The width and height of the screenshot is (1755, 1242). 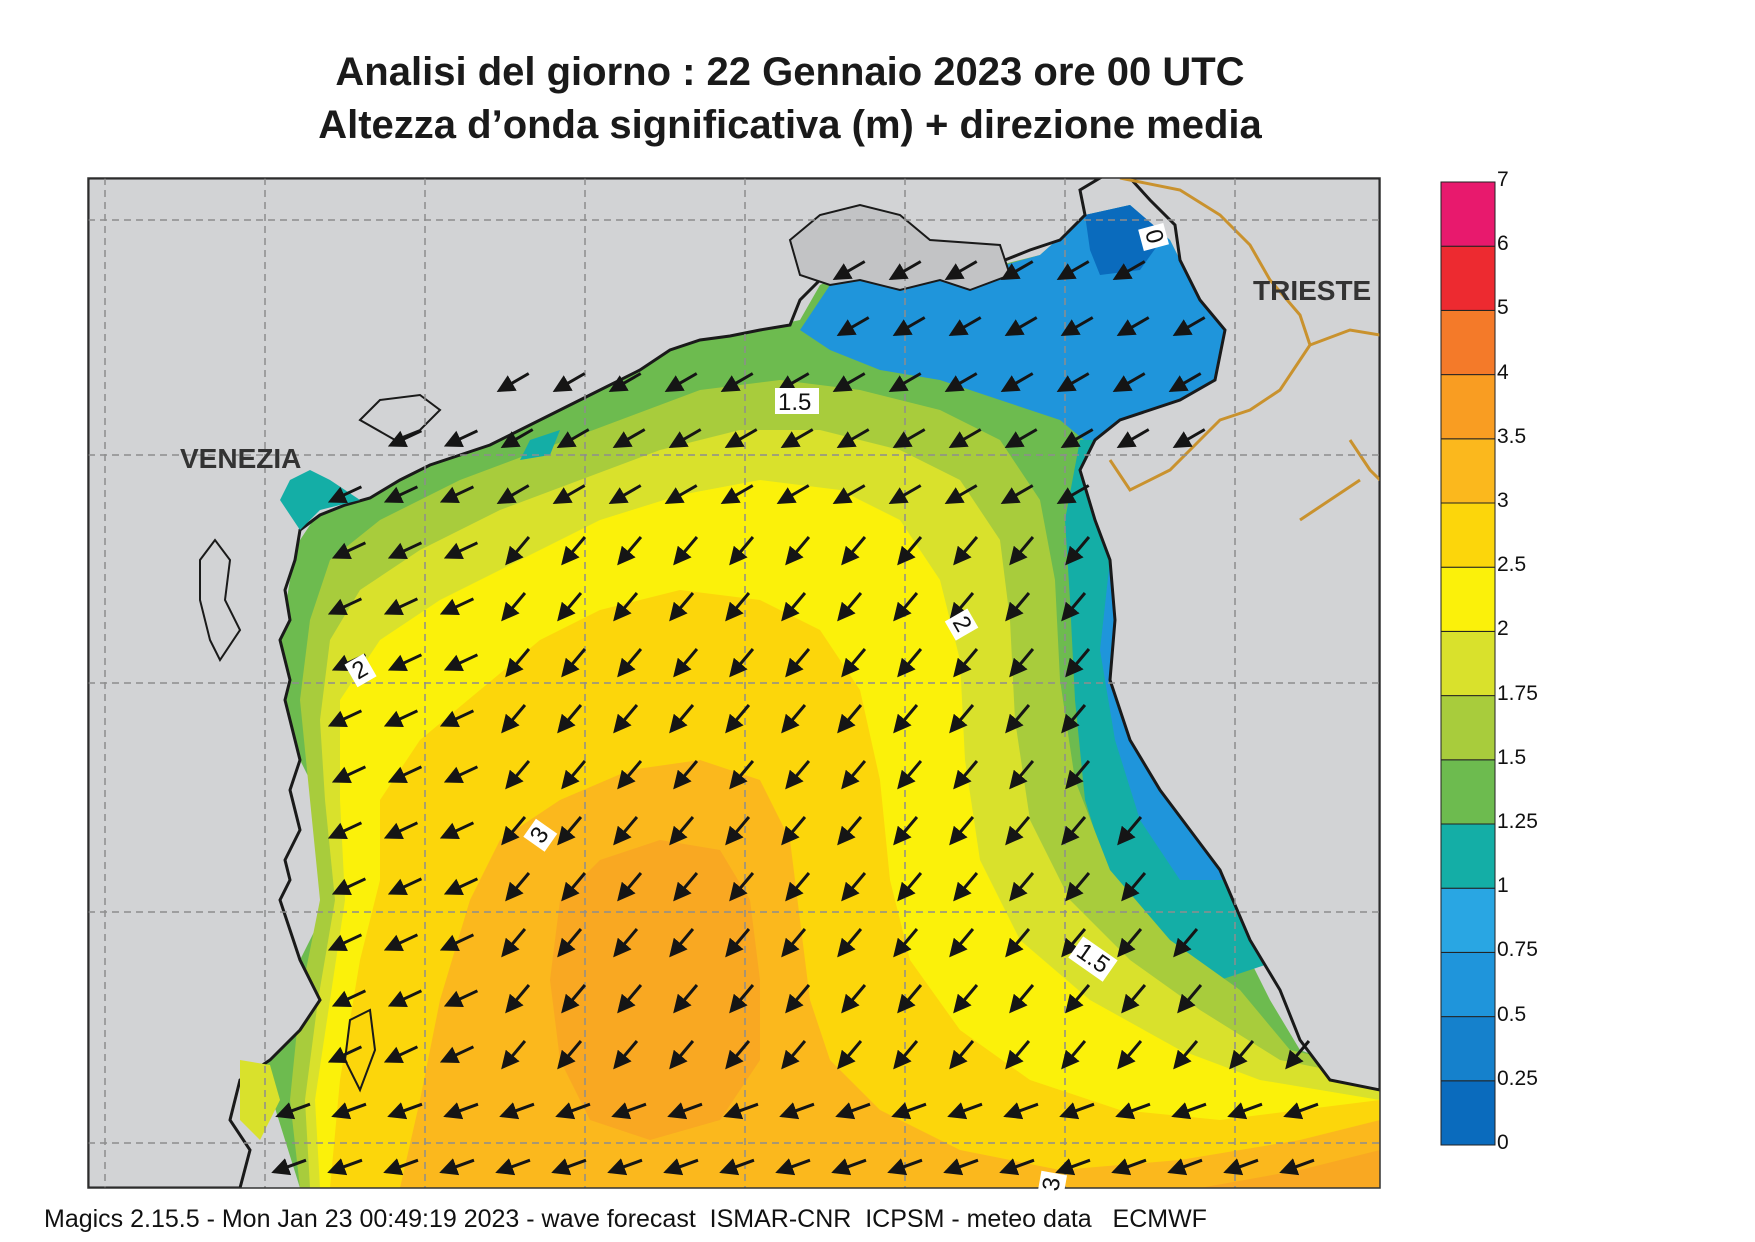 I want to click on calm-zone-gulf, so click(x=1125, y=240).